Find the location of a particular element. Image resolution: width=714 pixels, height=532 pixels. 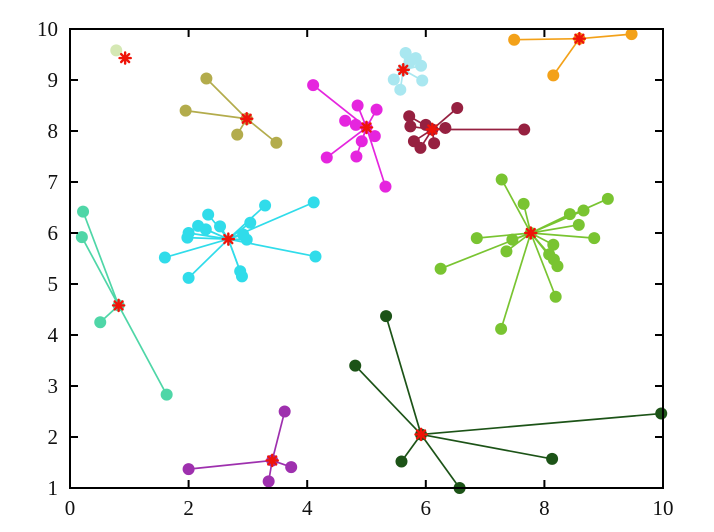

cluster-magenta is located at coordinates (349, 136).